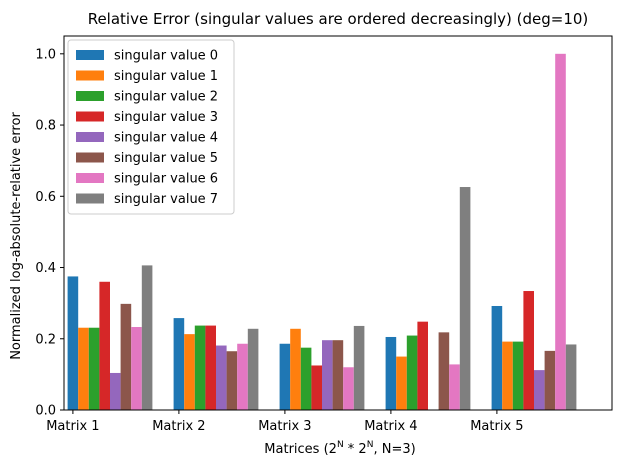  Describe the element at coordinates (284, 426) in the screenshot. I see `x-tick-label: Matrix 3` at that location.